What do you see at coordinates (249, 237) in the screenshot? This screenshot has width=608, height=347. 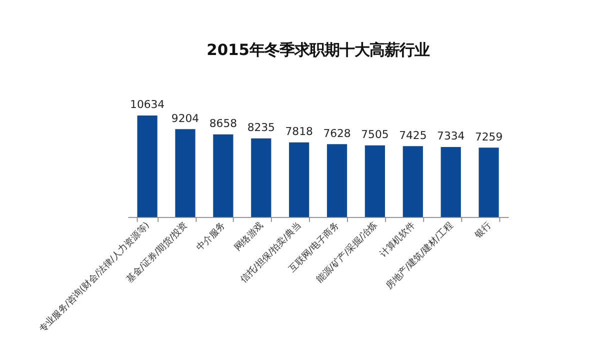 I see `x-tick-label: 网络游戏` at bounding box center [249, 237].